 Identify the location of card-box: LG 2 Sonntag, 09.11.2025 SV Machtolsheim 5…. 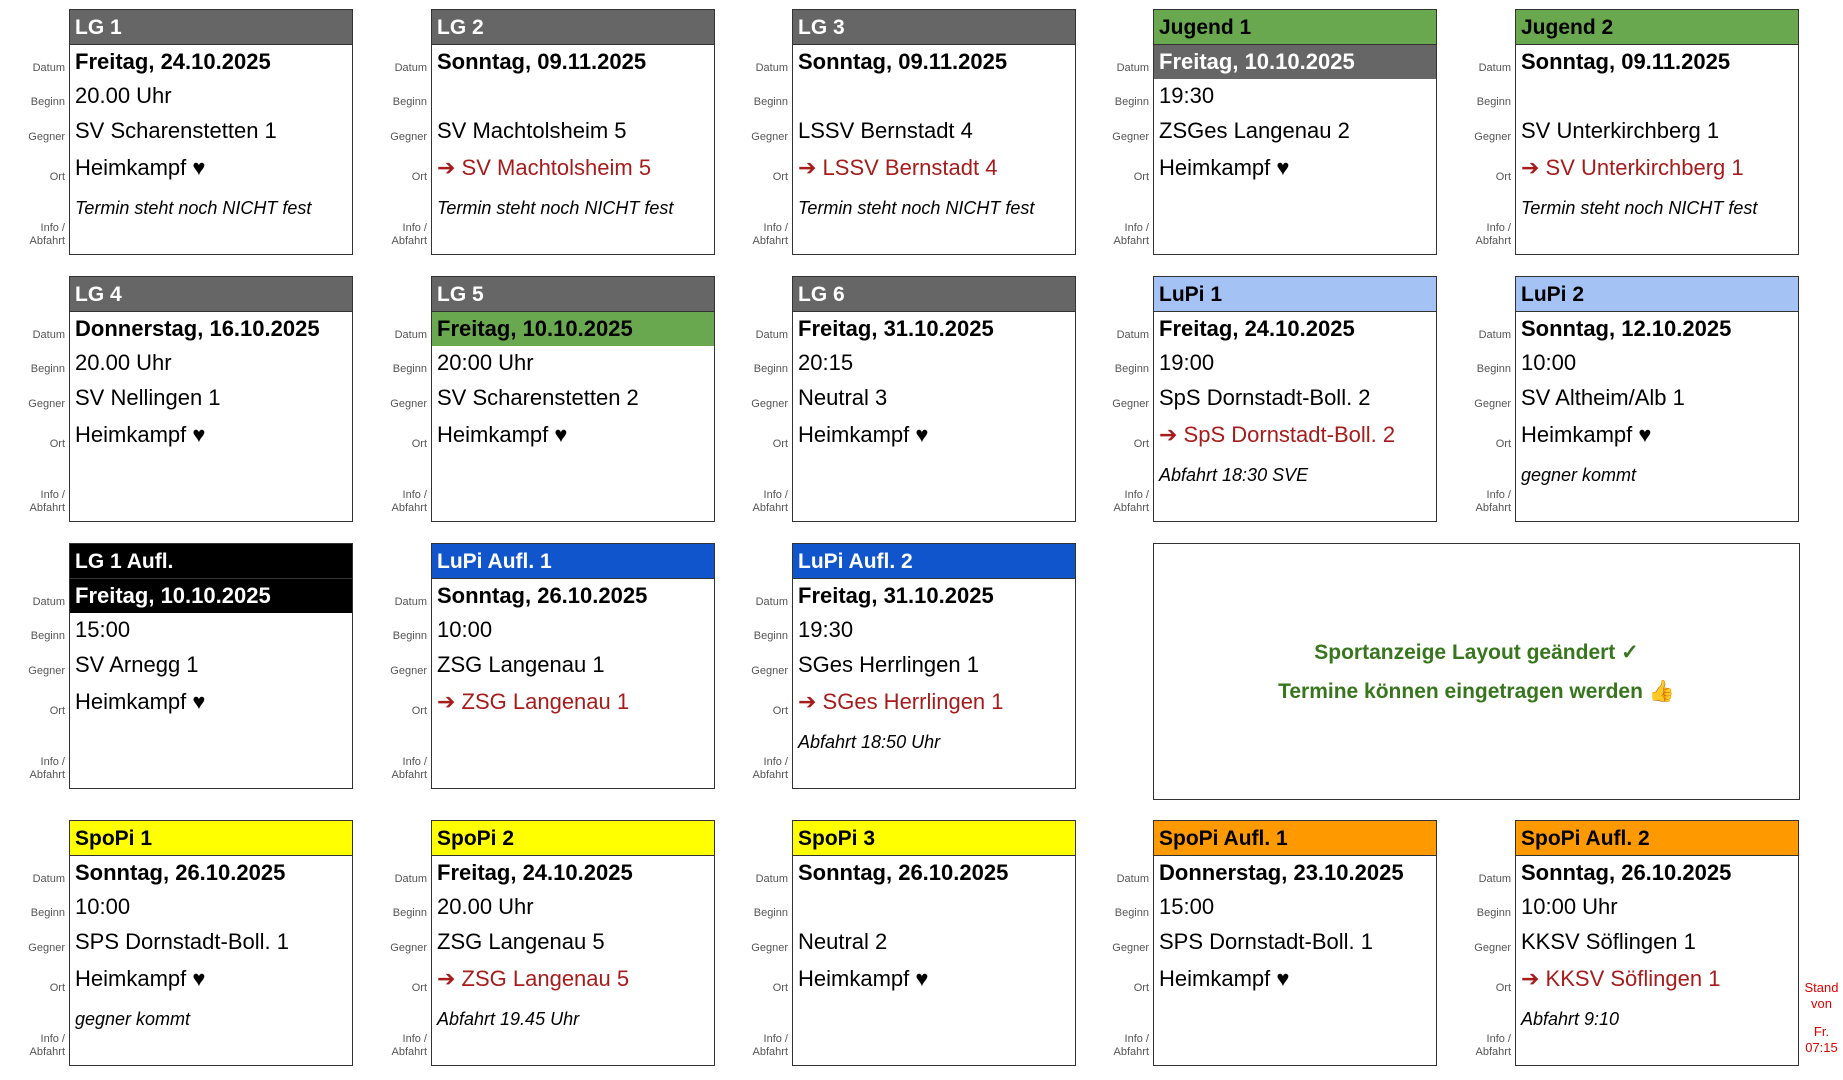
(573, 132).